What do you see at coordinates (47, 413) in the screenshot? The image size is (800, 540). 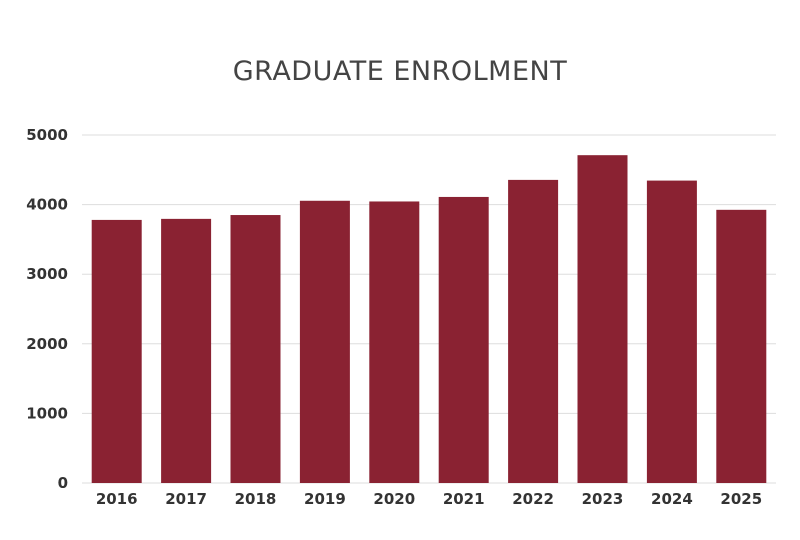 I see `y-tick-label: 1000` at bounding box center [47, 413].